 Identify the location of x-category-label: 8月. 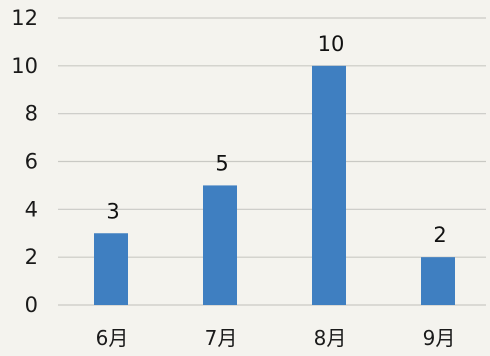
(330, 338).